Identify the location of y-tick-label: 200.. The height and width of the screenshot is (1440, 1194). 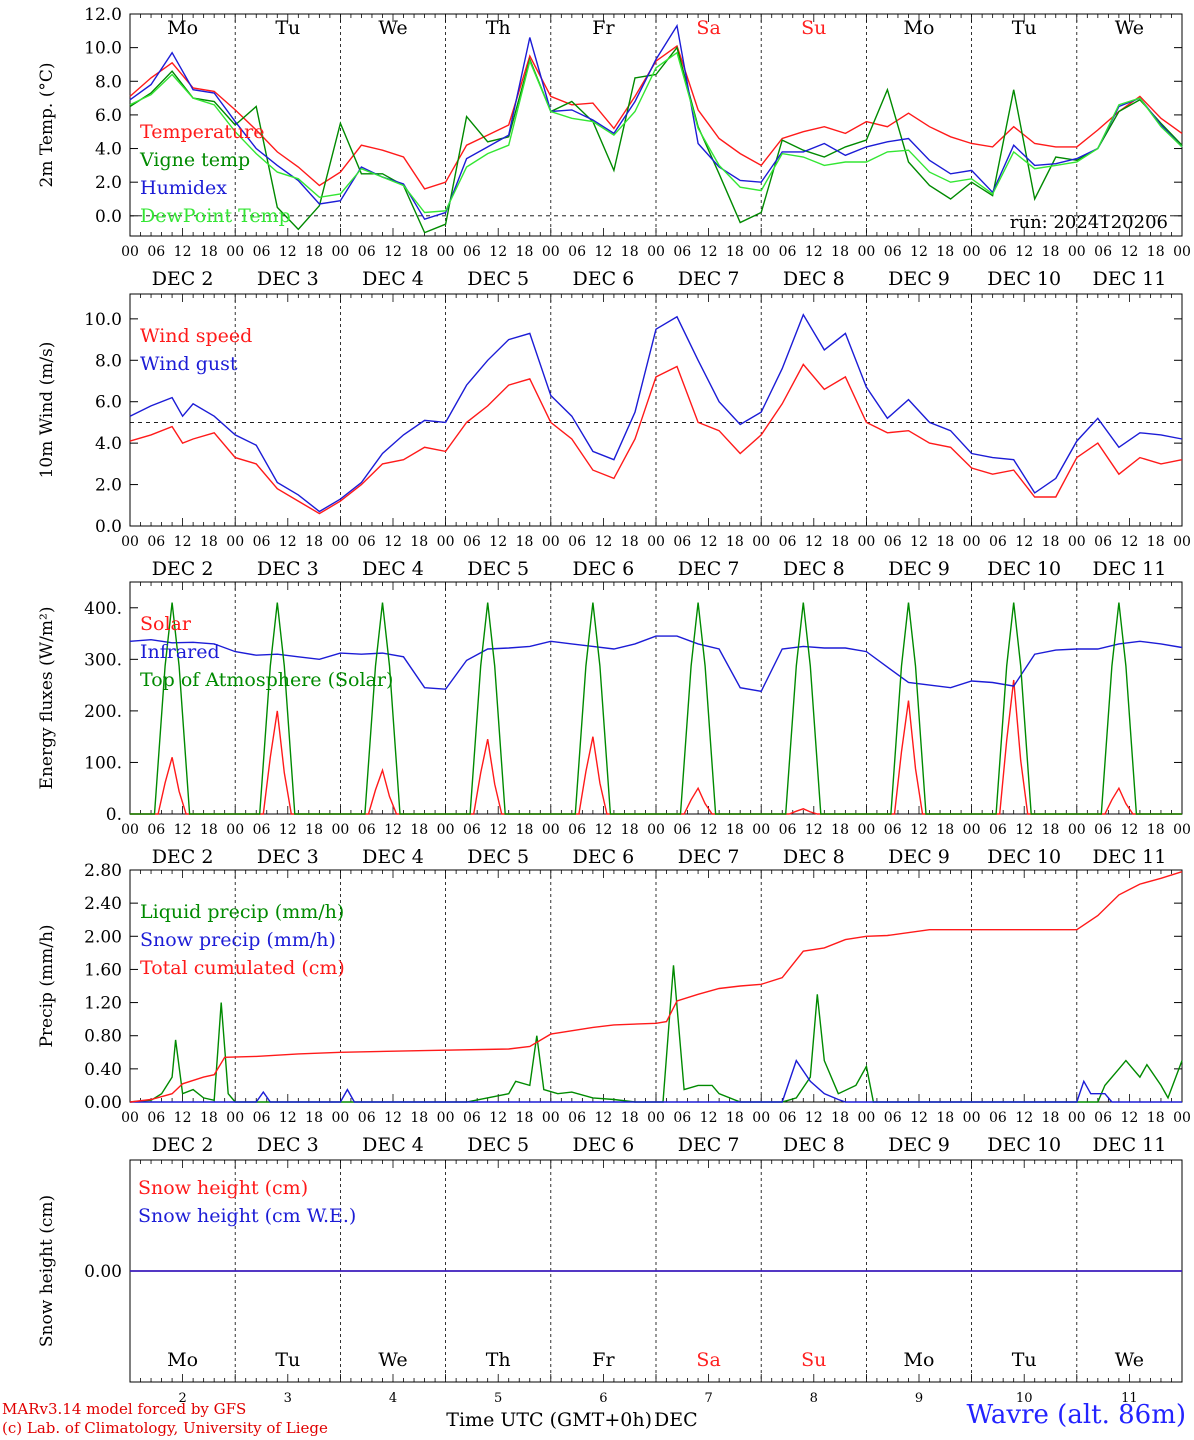
(103, 712).